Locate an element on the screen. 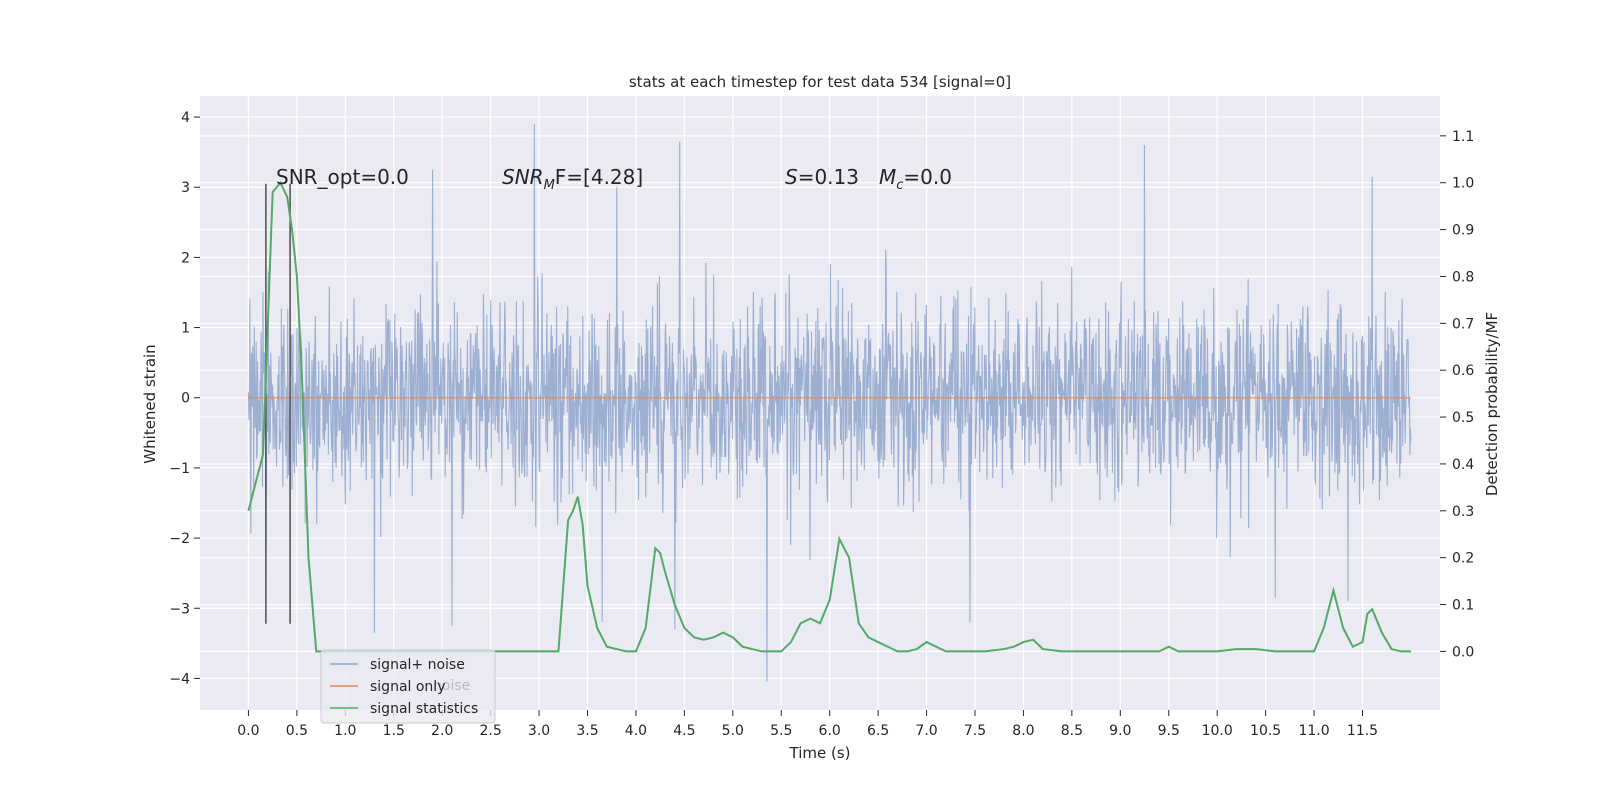 The height and width of the screenshot is (800, 1600). annotation-snr-mf-sub: M is located at coordinates (549, 185).